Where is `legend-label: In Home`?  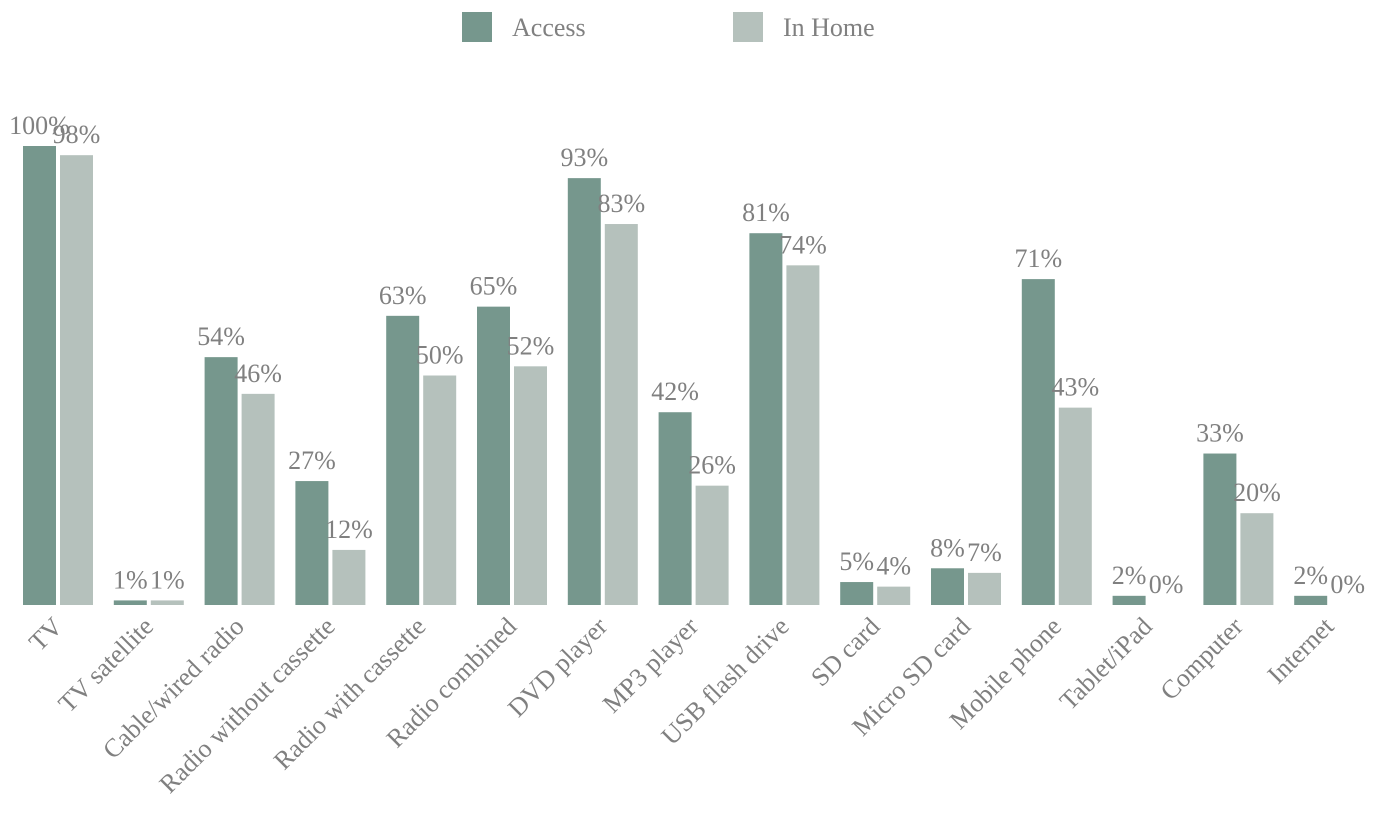 legend-label: In Home is located at coordinates (829, 27).